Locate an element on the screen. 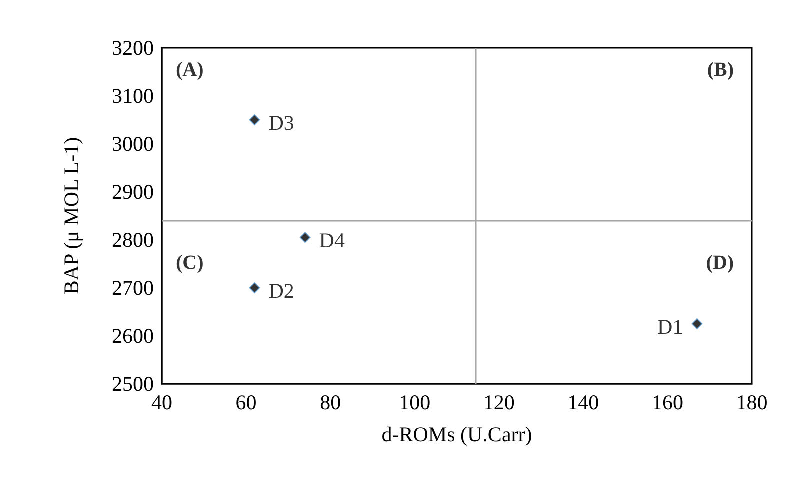  y-tick-label: 3100 is located at coordinates (133, 96).